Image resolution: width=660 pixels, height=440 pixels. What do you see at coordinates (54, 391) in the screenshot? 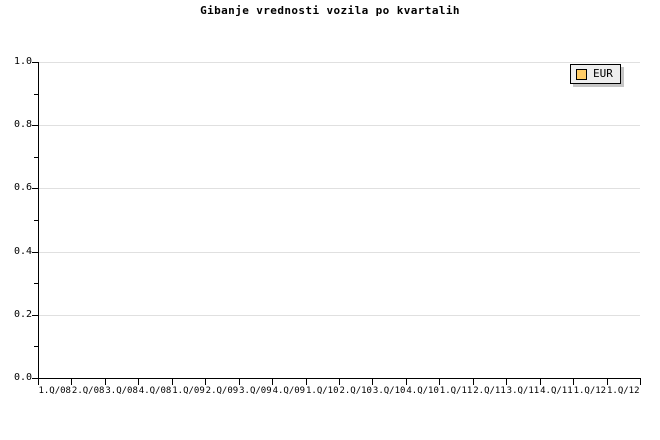
I see `x-axis-tick-label: 1.Q/08` at bounding box center [54, 391].